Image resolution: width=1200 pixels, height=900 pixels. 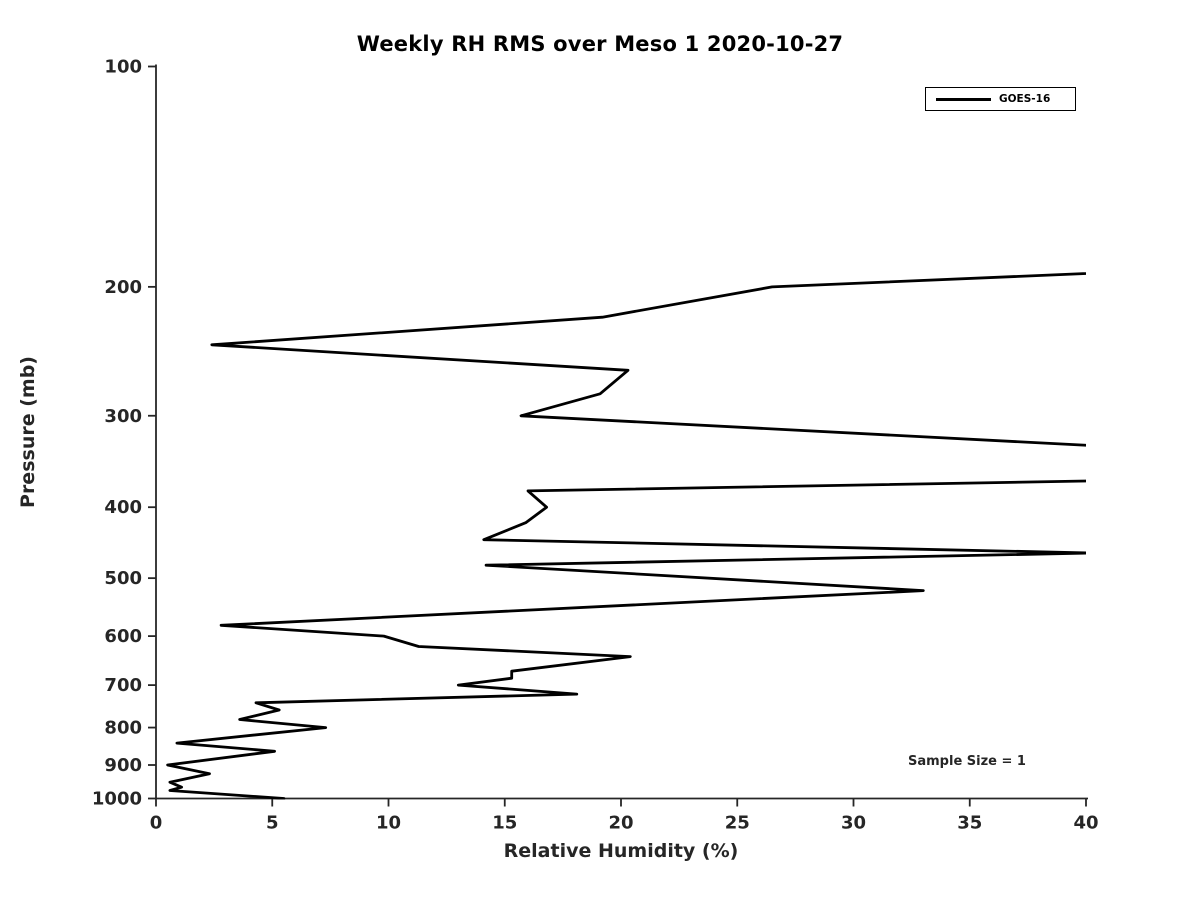 I want to click on y-tick-label: 400, so click(x=123, y=507).